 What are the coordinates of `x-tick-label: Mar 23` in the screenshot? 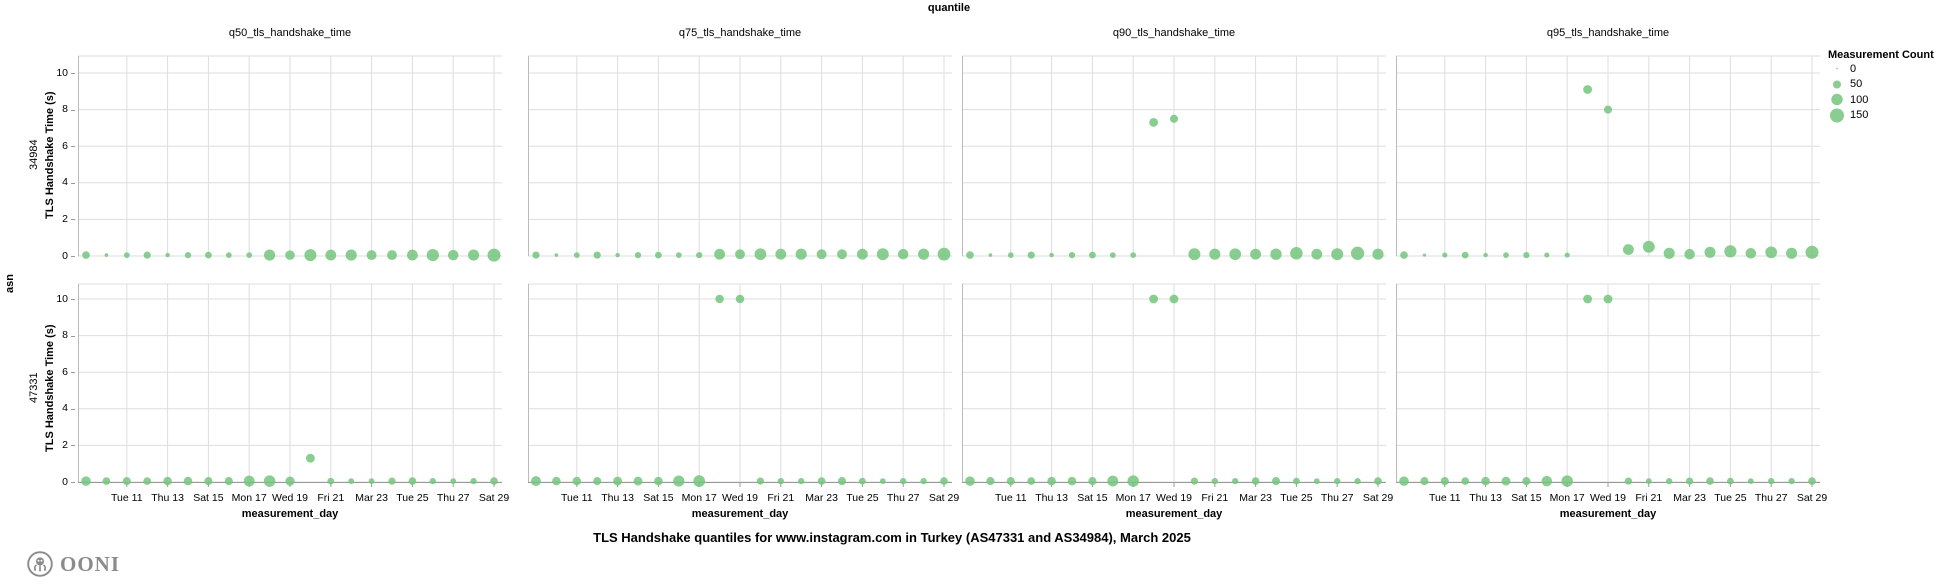 It's located at (821, 498).